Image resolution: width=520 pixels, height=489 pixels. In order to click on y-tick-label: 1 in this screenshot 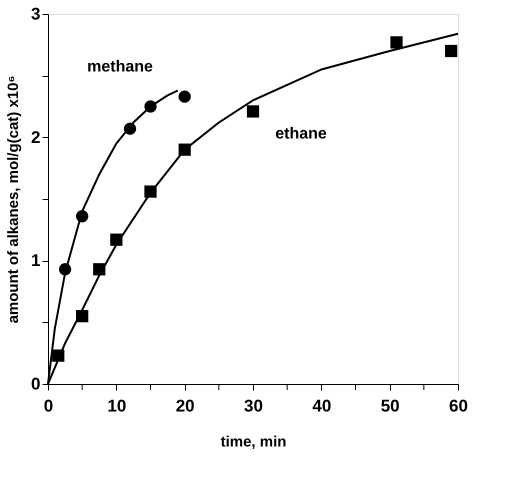, I will do `click(35, 260)`.